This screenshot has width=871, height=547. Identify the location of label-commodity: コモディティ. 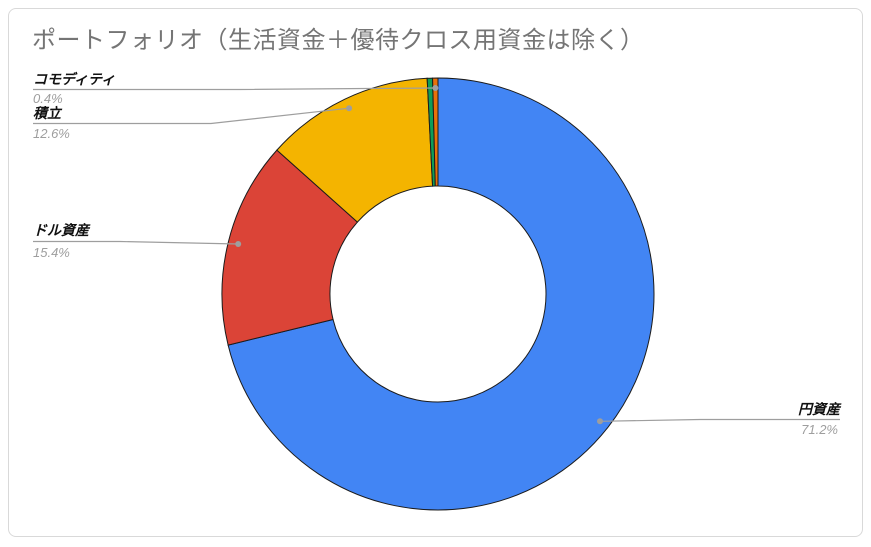
(74, 79).